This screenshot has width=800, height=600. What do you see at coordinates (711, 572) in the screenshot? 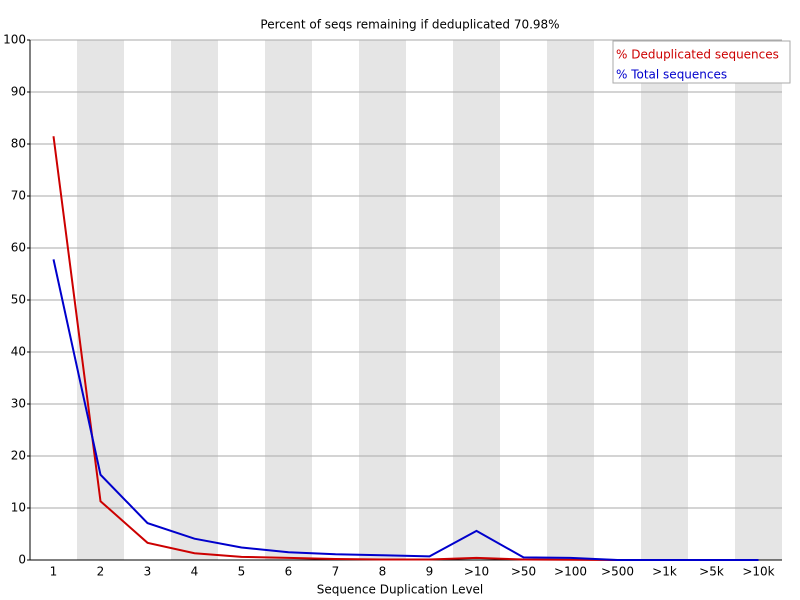
I see `x-tick-label: >5k` at bounding box center [711, 572].